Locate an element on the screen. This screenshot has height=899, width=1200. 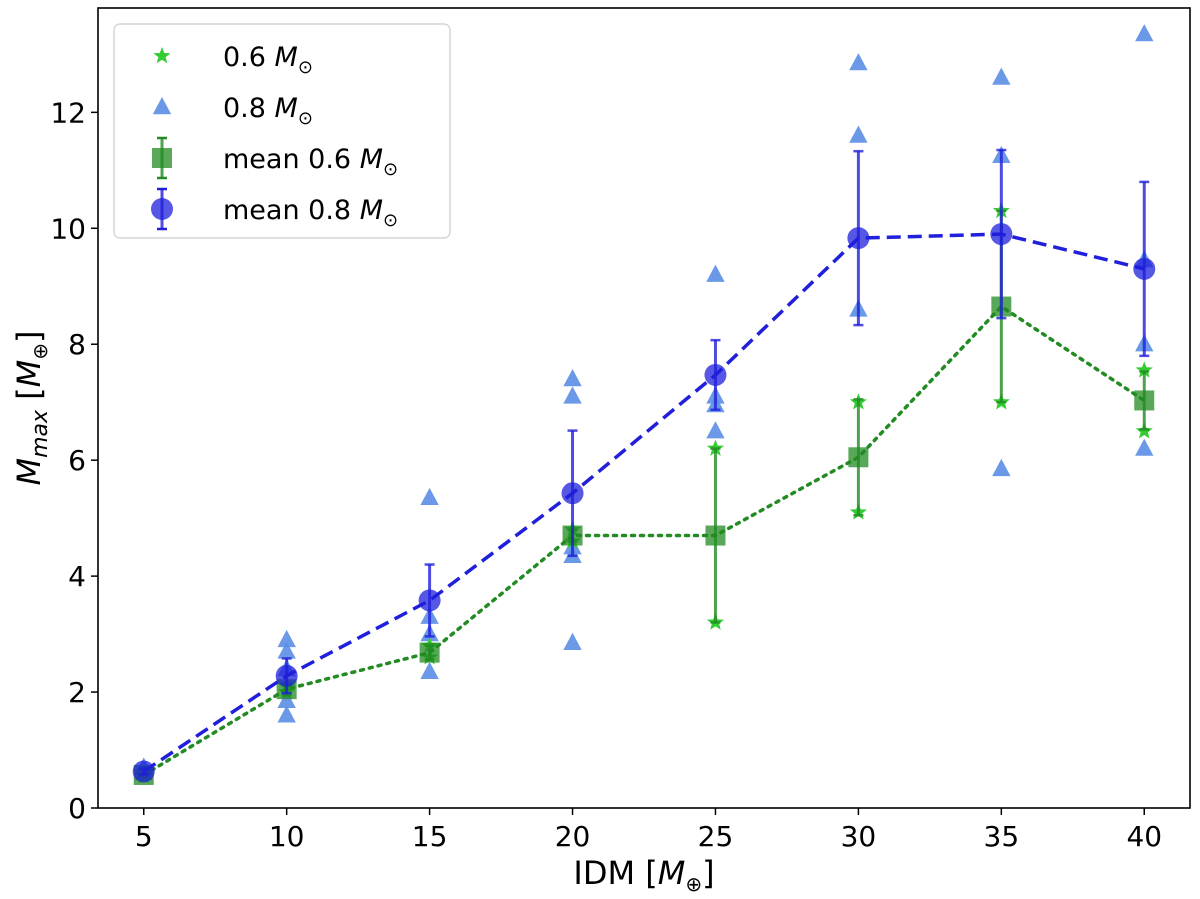
legend-label: 0.6 M⊙ is located at coordinates (268, 60).